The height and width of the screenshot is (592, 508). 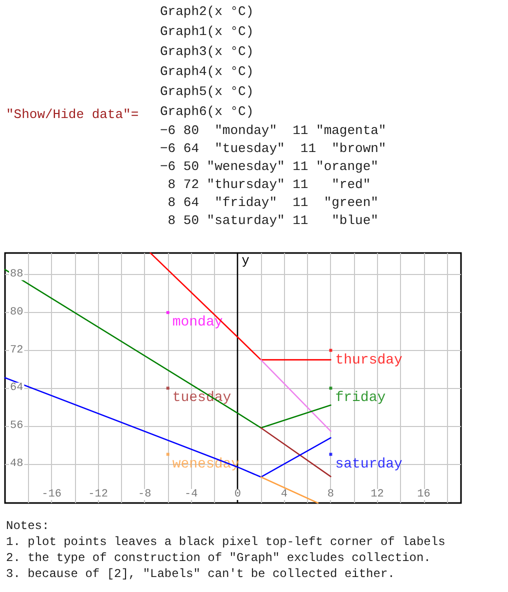 What do you see at coordinates (17, 426) in the screenshot?
I see `y-tick-label: 56` at bounding box center [17, 426].